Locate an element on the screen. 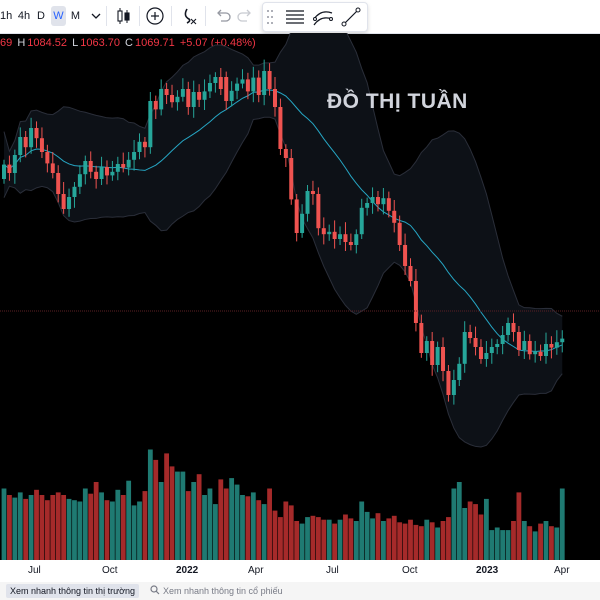 This screenshot has width=600, height=600. tab-market-overview: Xem nhanh thông tin thị trường is located at coordinates (73, 591).